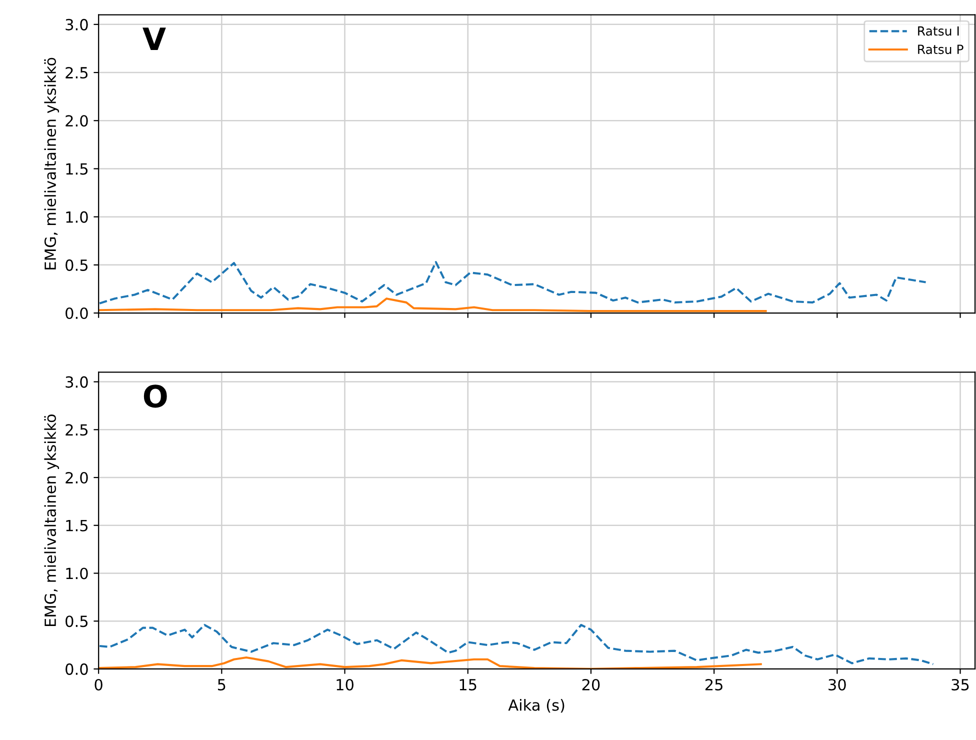  Describe the element at coordinates (222, 685) in the screenshot. I see `x-tick-label: 5` at that location.